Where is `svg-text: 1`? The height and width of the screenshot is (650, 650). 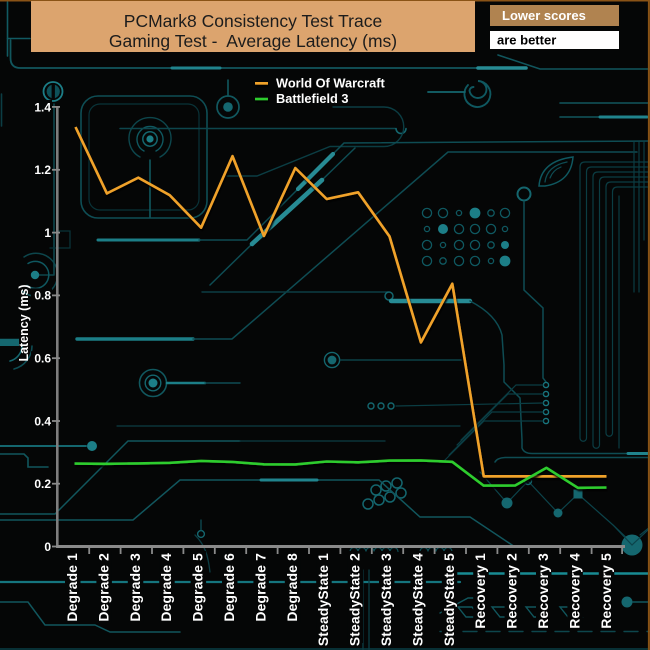 svg-text: 1 is located at coordinates (47, 233).